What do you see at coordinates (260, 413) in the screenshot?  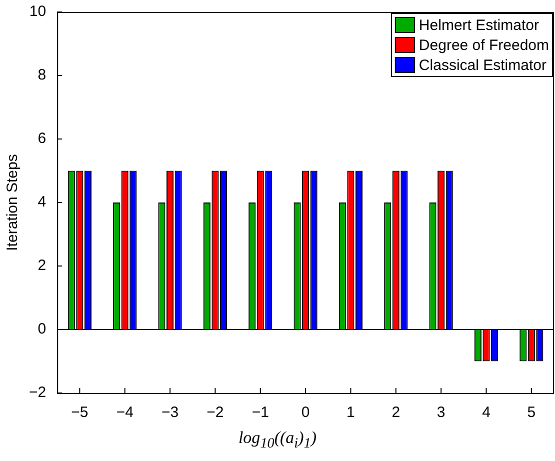 I see `x-tick-label: −1` at bounding box center [260, 413].